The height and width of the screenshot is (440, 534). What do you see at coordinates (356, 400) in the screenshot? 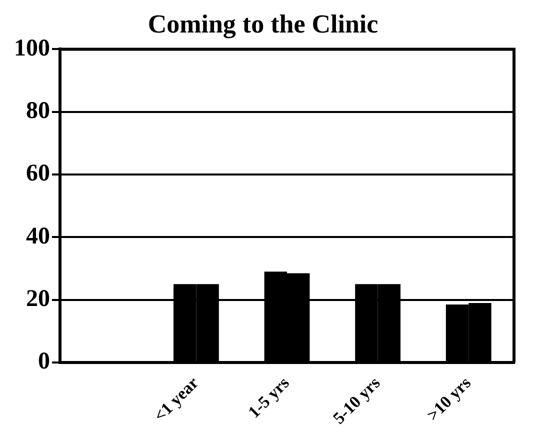
I see `x-tick-label: 5-10 yrs` at bounding box center [356, 400].